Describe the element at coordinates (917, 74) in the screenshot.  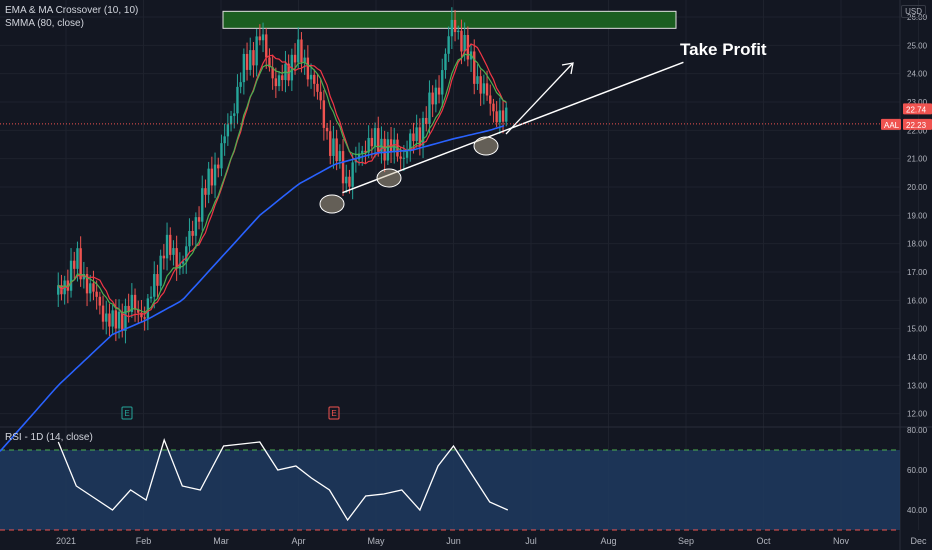
I see `price-tick-label: 24.00` at that location.